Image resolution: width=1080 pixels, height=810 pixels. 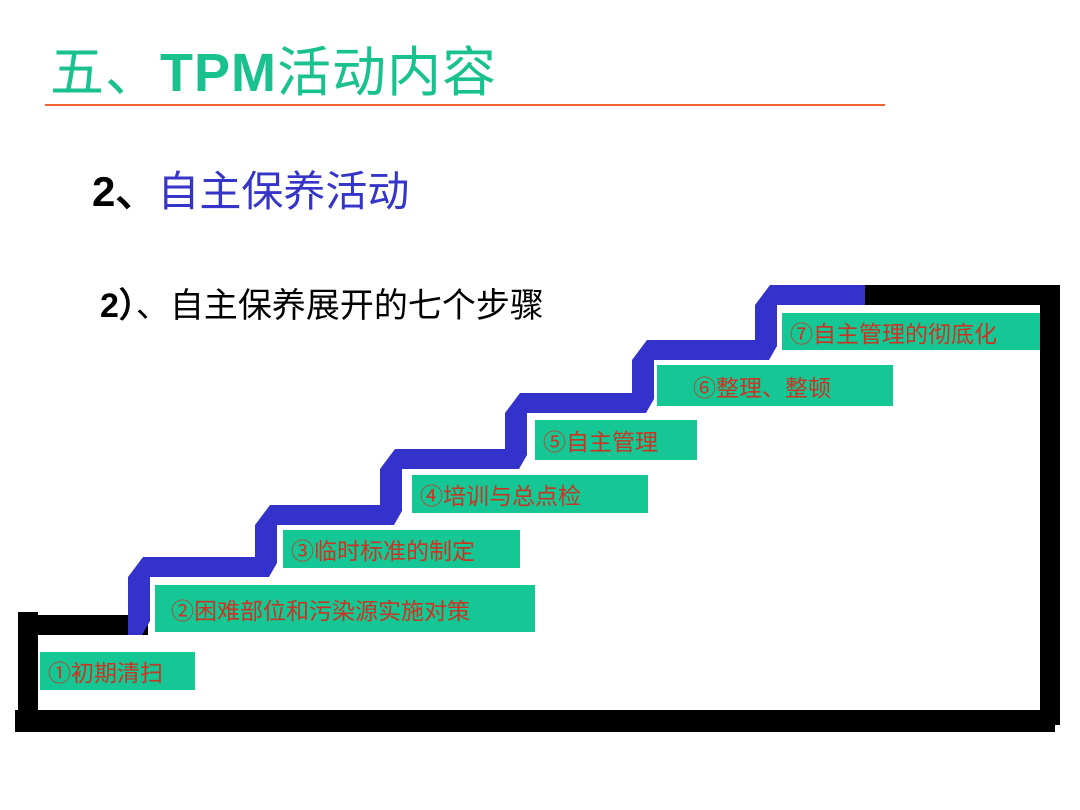 I want to click on slide-title: 五、TPM活动内容, so click(x=273, y=67).